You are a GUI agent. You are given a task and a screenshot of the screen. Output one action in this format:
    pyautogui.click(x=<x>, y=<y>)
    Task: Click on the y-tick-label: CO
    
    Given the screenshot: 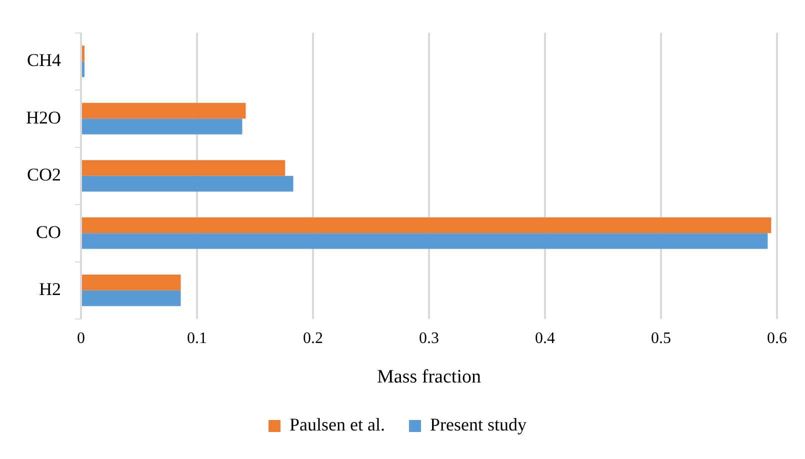 What is the action you would take?
    pyautogui.click(x=48, y=232)
    